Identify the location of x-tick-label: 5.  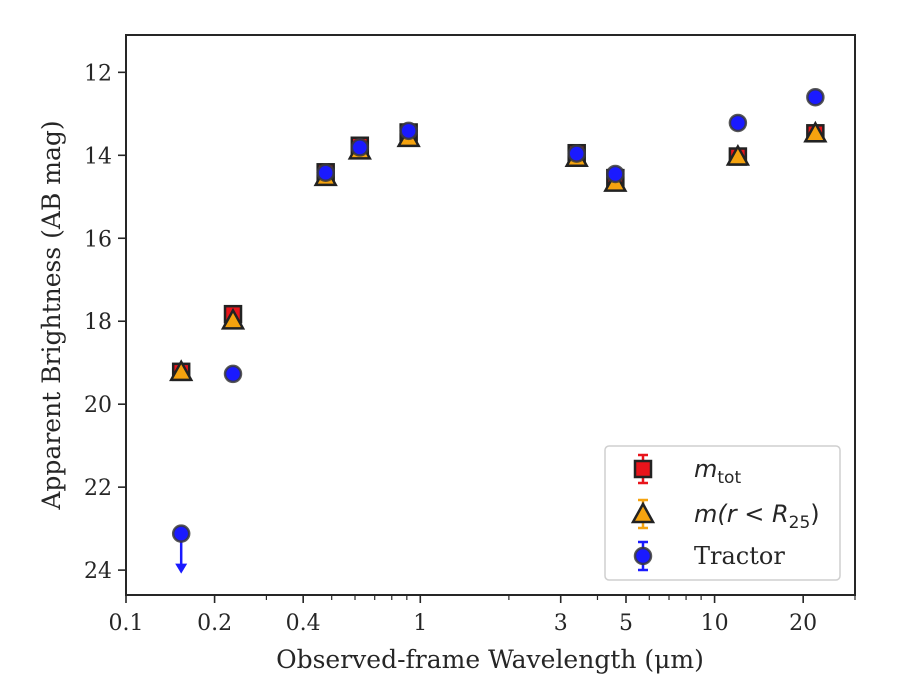
(626, 623).